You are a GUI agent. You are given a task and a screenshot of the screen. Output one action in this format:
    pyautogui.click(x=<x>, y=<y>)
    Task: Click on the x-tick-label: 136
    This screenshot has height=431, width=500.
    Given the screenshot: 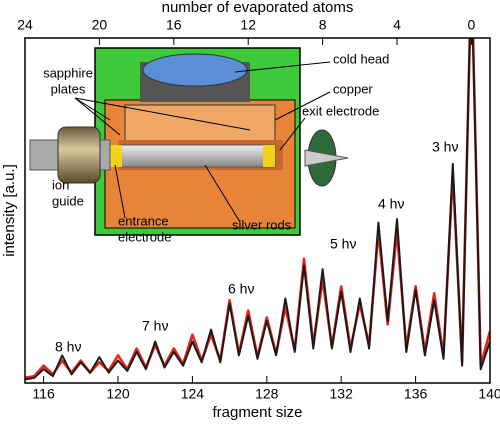 What is the action you would take?
    pyautogui.click(x=416, y=394)
    